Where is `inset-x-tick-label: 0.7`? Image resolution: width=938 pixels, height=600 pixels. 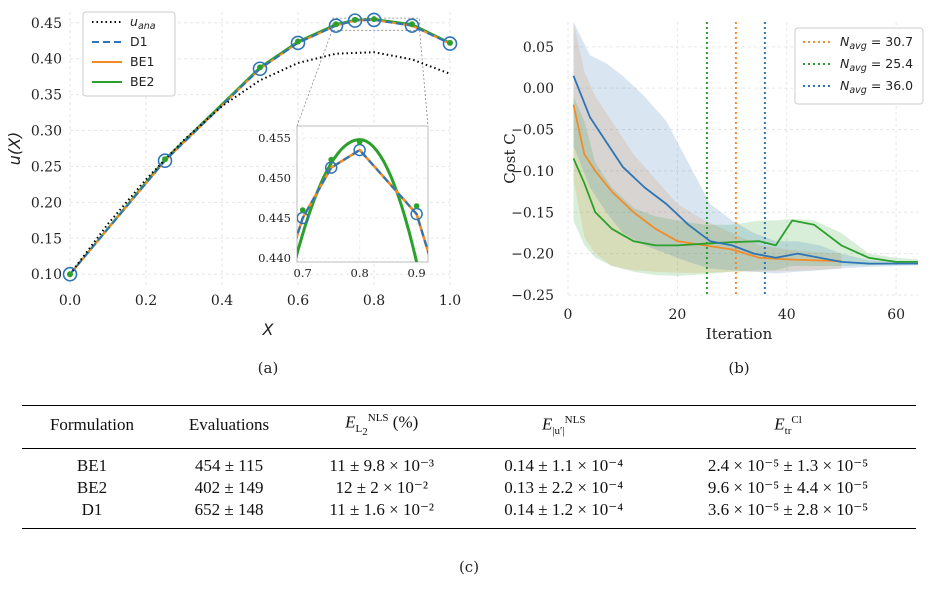 inset-x-tick-label: 0.7 is located at coordinates (303, 273).